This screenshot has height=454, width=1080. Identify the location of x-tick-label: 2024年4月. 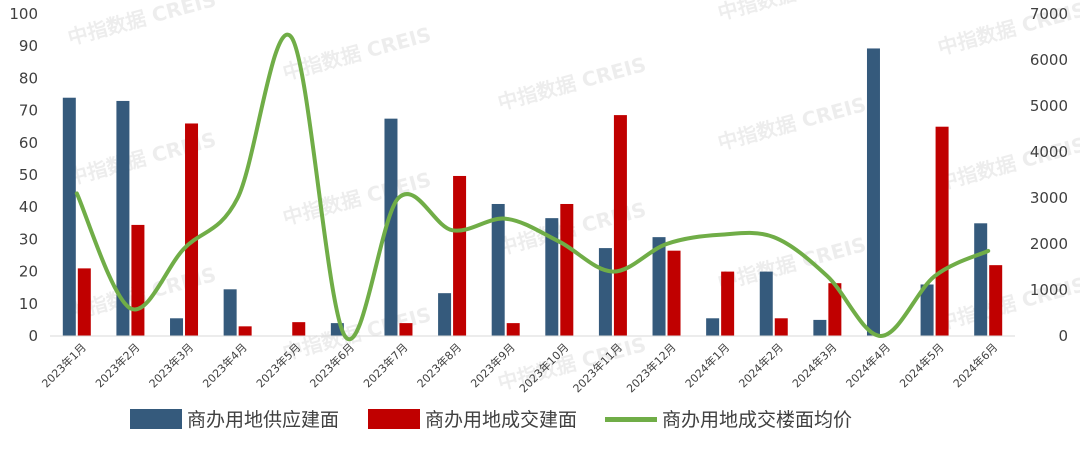
(868, 365).